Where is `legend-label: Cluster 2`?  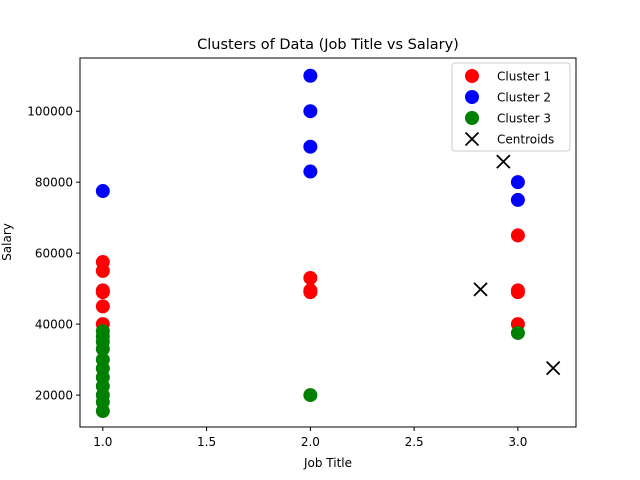
legend-label: Cluster 2 is located at coordinates (524, 98).